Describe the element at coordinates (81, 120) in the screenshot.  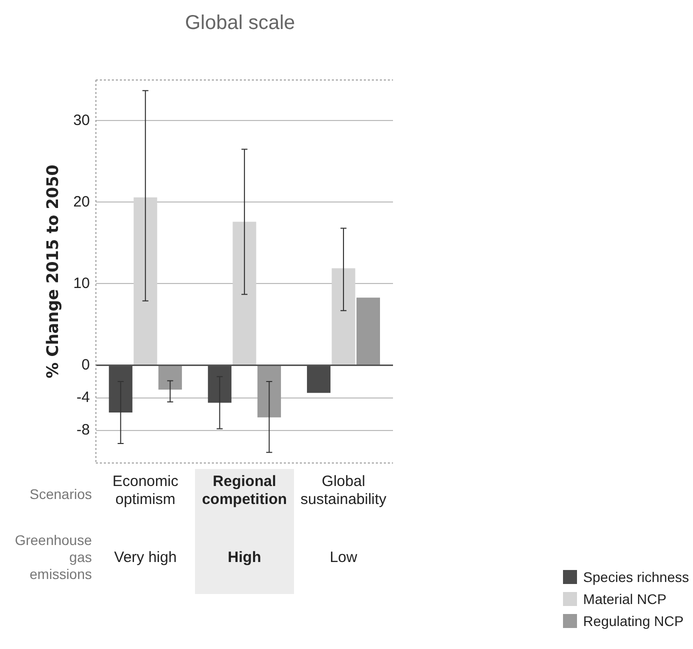
I see `y-tick-label: 30` at that location.